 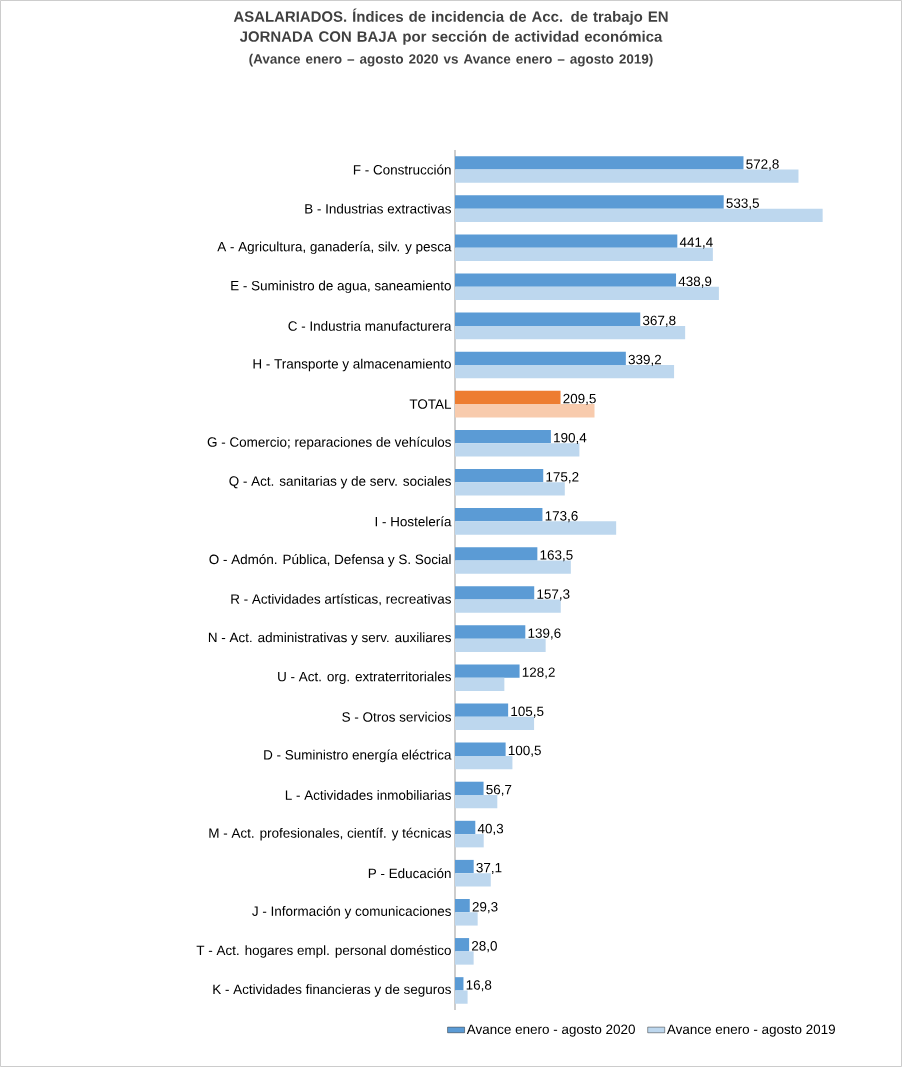 I want to click on y-tick-label: Q - Act. sanitarias y de serv. sociales, so click(x=340, y=482).